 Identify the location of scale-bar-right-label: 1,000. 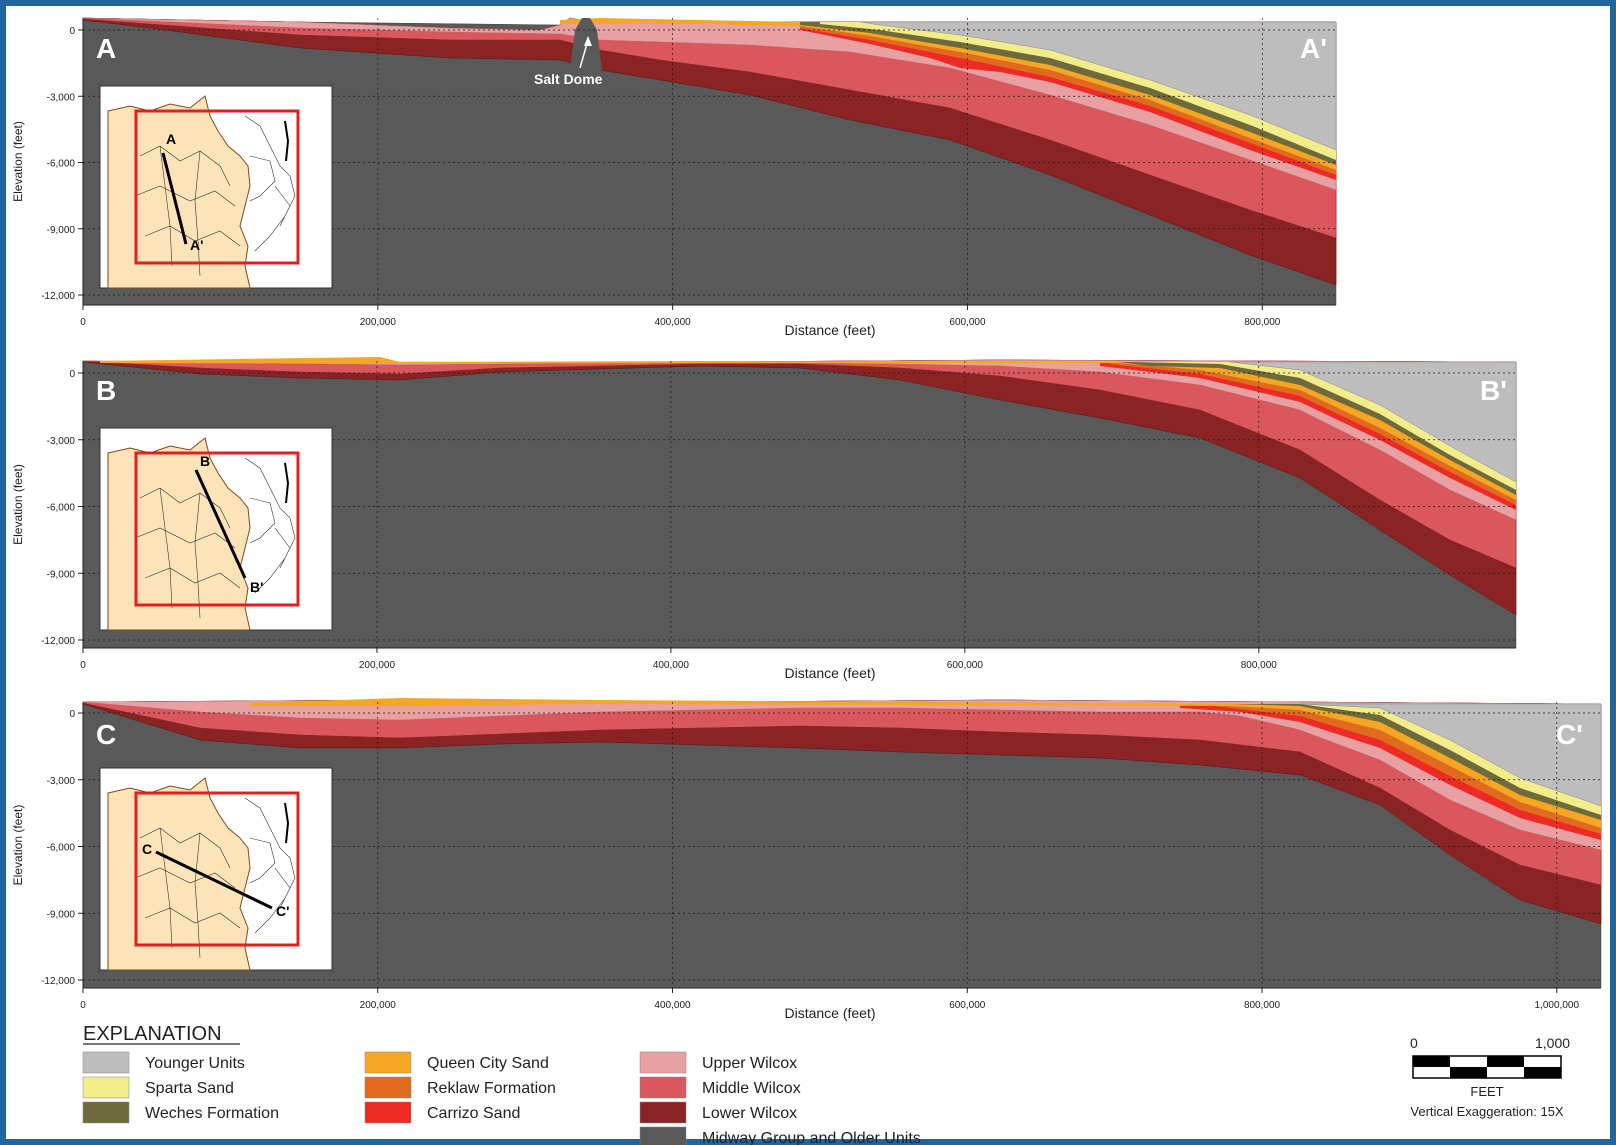
(1552, 1043).